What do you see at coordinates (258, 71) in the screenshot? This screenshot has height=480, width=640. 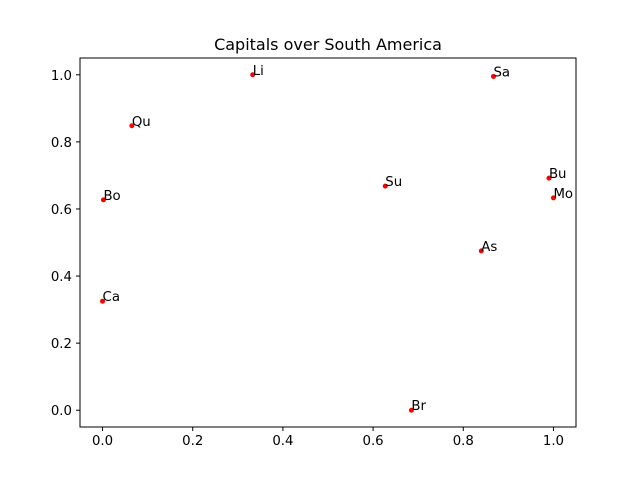 I see `point-label: Li` at bounding box center [258, 71].